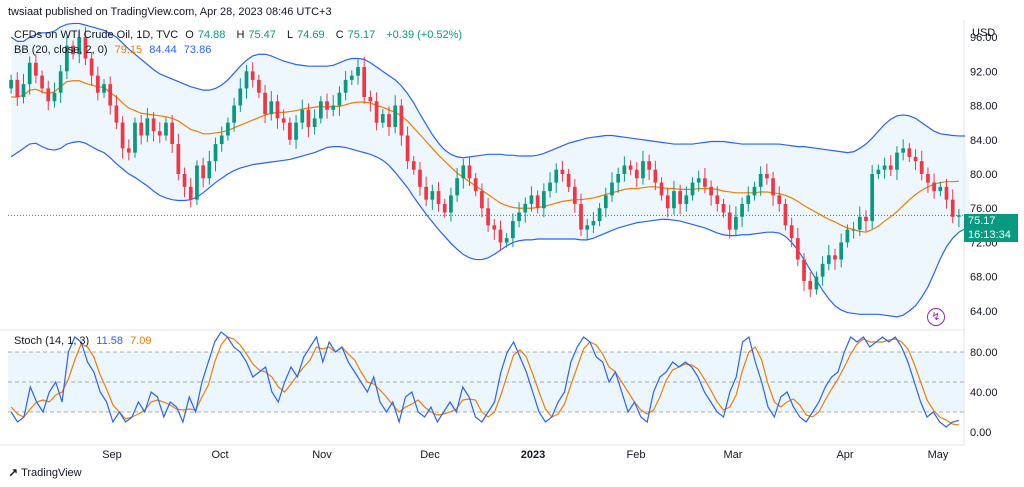 Image resolution: width=1024 pixels, height=487 pixels. Describe the element at coordinates (61, 50) in the screenshot. I see `bb-label: BB (20, close, 2, 0)` at that location.